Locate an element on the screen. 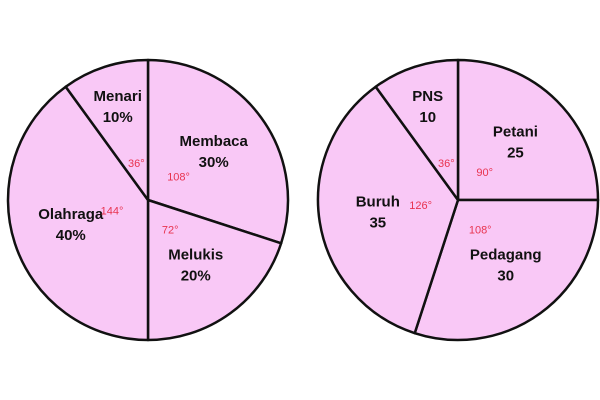 This screenshot has width=600, height=400. angle-label: 72° is located at coordinates (170, 230).